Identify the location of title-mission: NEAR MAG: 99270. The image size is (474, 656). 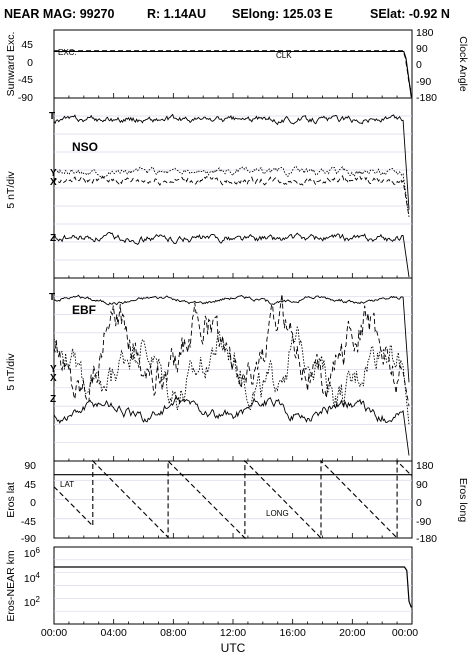
(59, 14).